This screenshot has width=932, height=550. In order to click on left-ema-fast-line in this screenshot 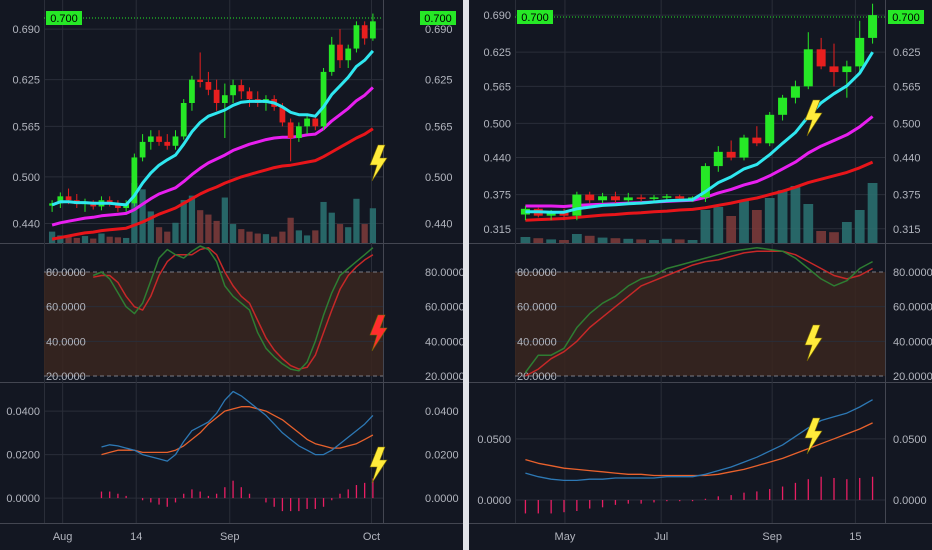, I will do `click(213, 128)`.